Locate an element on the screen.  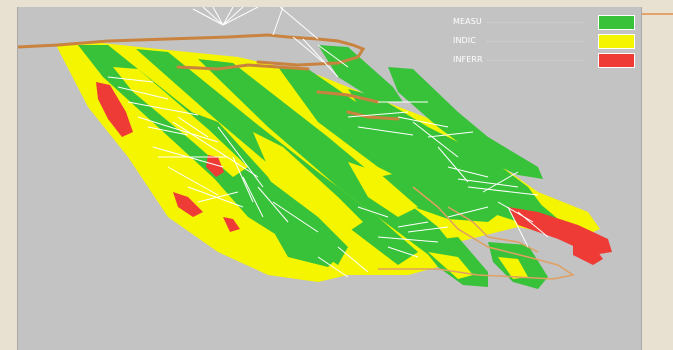
legend-item-inferred: INFERR is located at coordinates (544, 60).